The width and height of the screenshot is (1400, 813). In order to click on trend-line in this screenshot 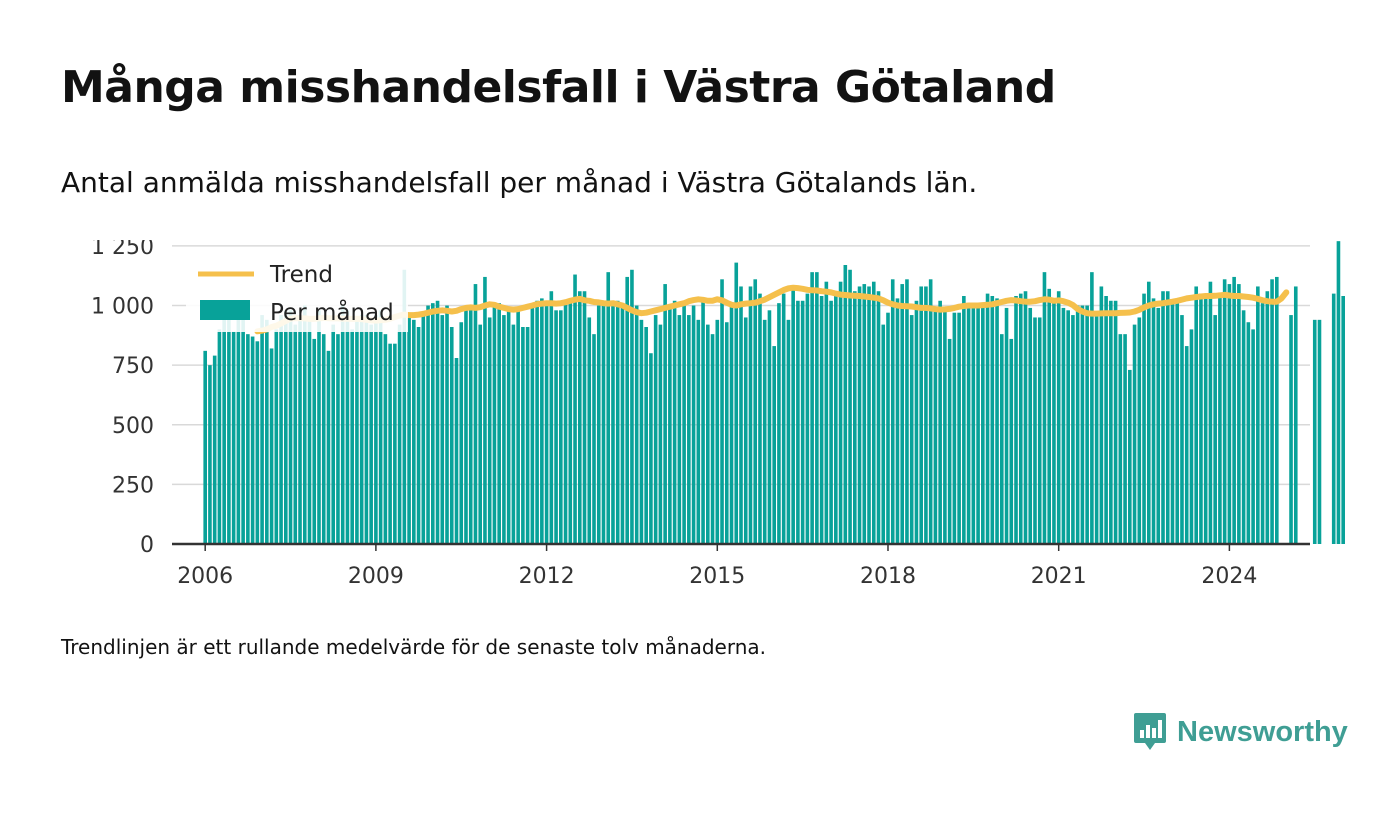, I will do `click(772, 309)`.